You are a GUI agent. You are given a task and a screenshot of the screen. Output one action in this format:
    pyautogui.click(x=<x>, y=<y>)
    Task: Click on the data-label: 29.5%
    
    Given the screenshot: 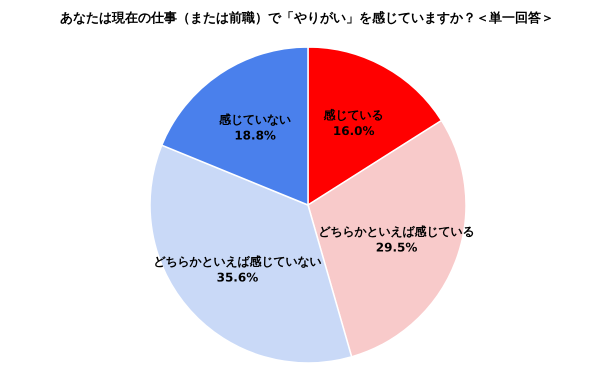 What is the action you would take?
    pyautogui.click(x=397, y=247)
    